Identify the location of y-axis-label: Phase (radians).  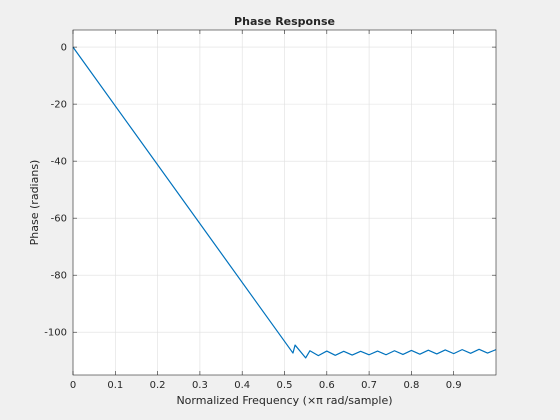
(34, 203).